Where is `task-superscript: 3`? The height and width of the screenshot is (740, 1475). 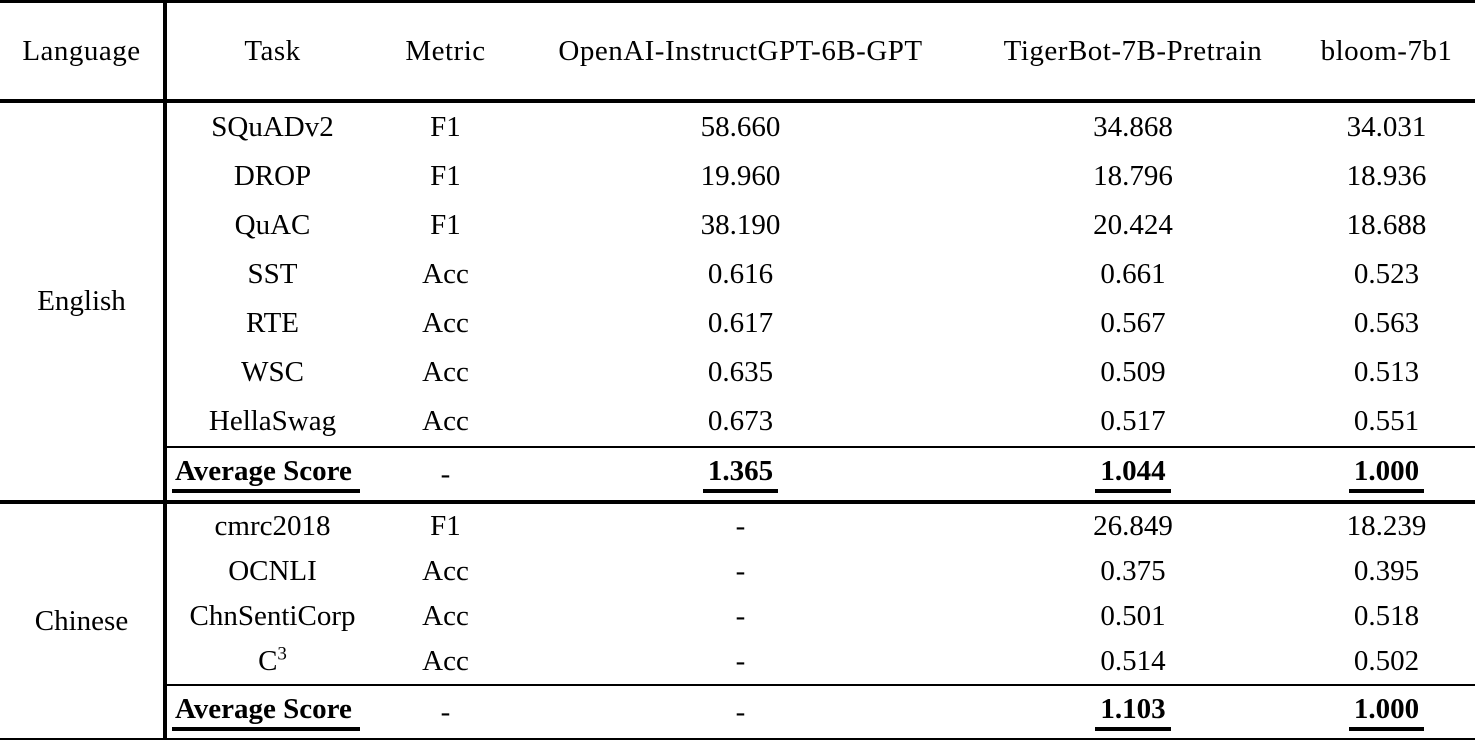 task-superscript: 3 is located at coordinates (282, 654).